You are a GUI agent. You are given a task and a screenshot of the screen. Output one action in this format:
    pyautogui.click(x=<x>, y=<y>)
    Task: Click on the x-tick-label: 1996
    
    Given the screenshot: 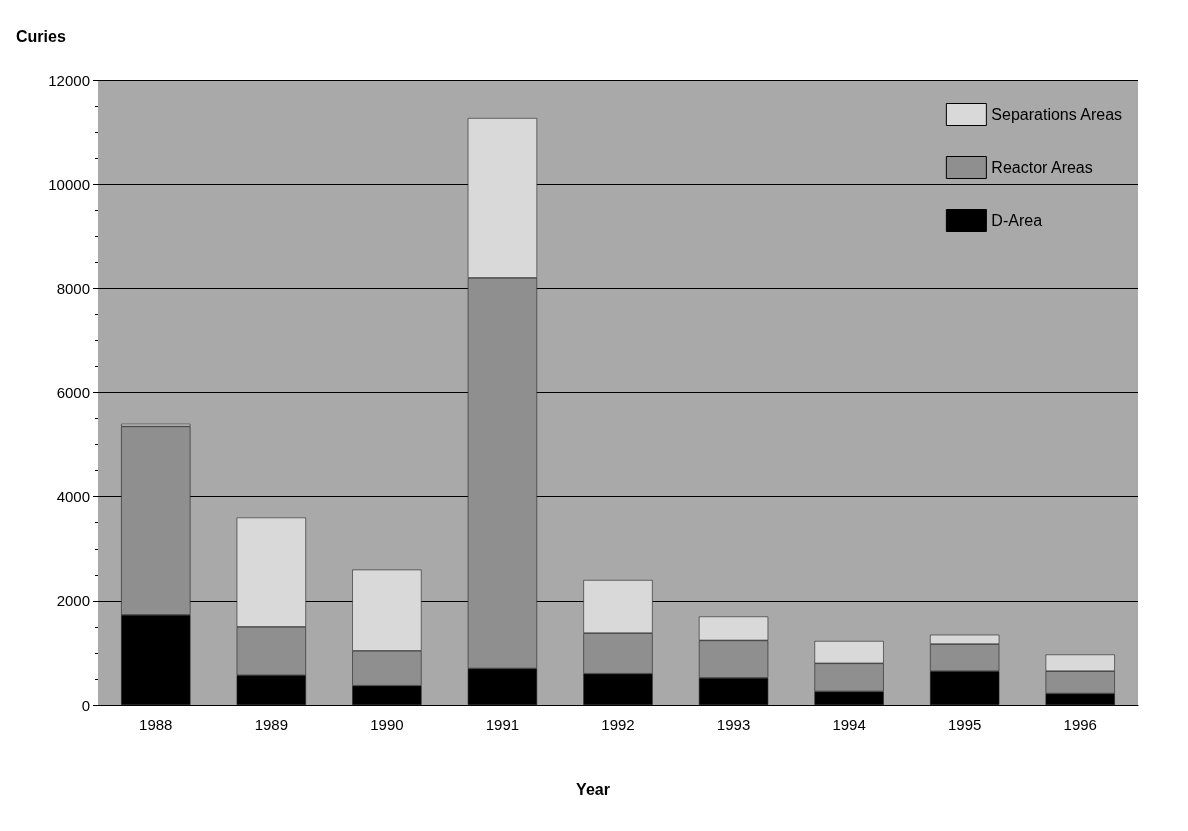 What is the action you would take?
    pyautogui.click(x=1080, y=724)
    